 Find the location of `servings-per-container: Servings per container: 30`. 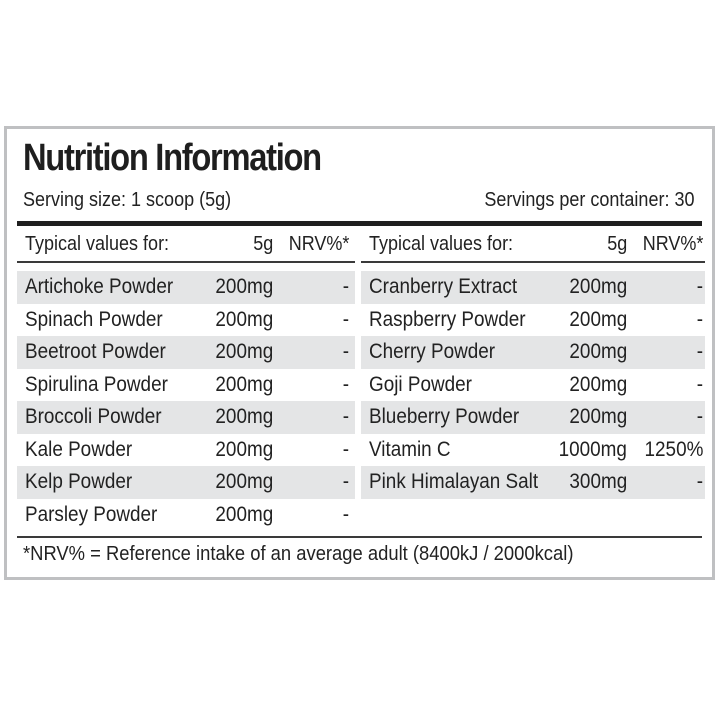

servings-per-container: Servings per container: 30 is located at coordinates (588, 200).